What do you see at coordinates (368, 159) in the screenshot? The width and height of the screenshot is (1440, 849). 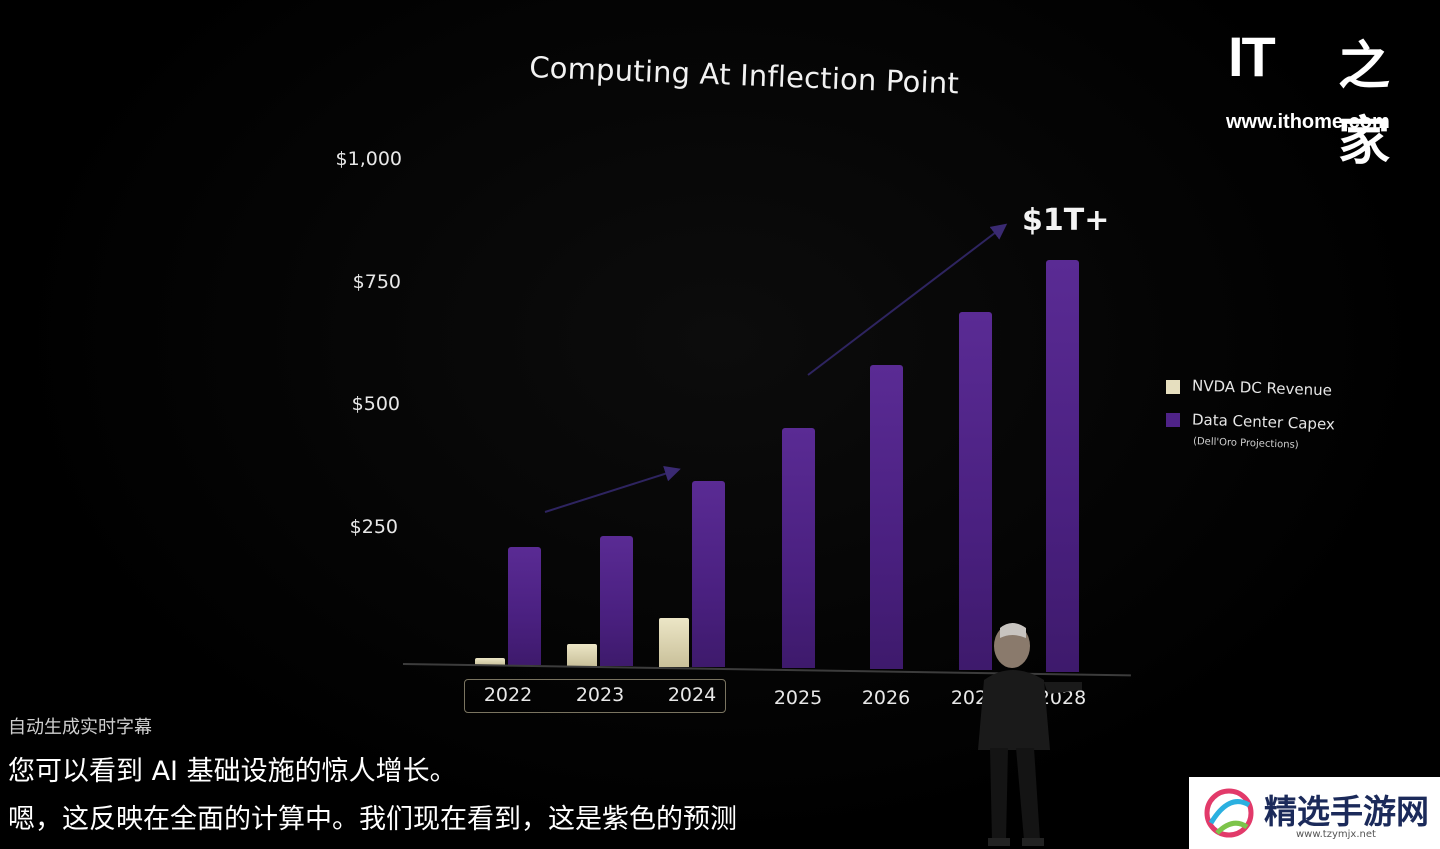 I see `y-tick-1000: $1,000` at bounding box center [368, 159].